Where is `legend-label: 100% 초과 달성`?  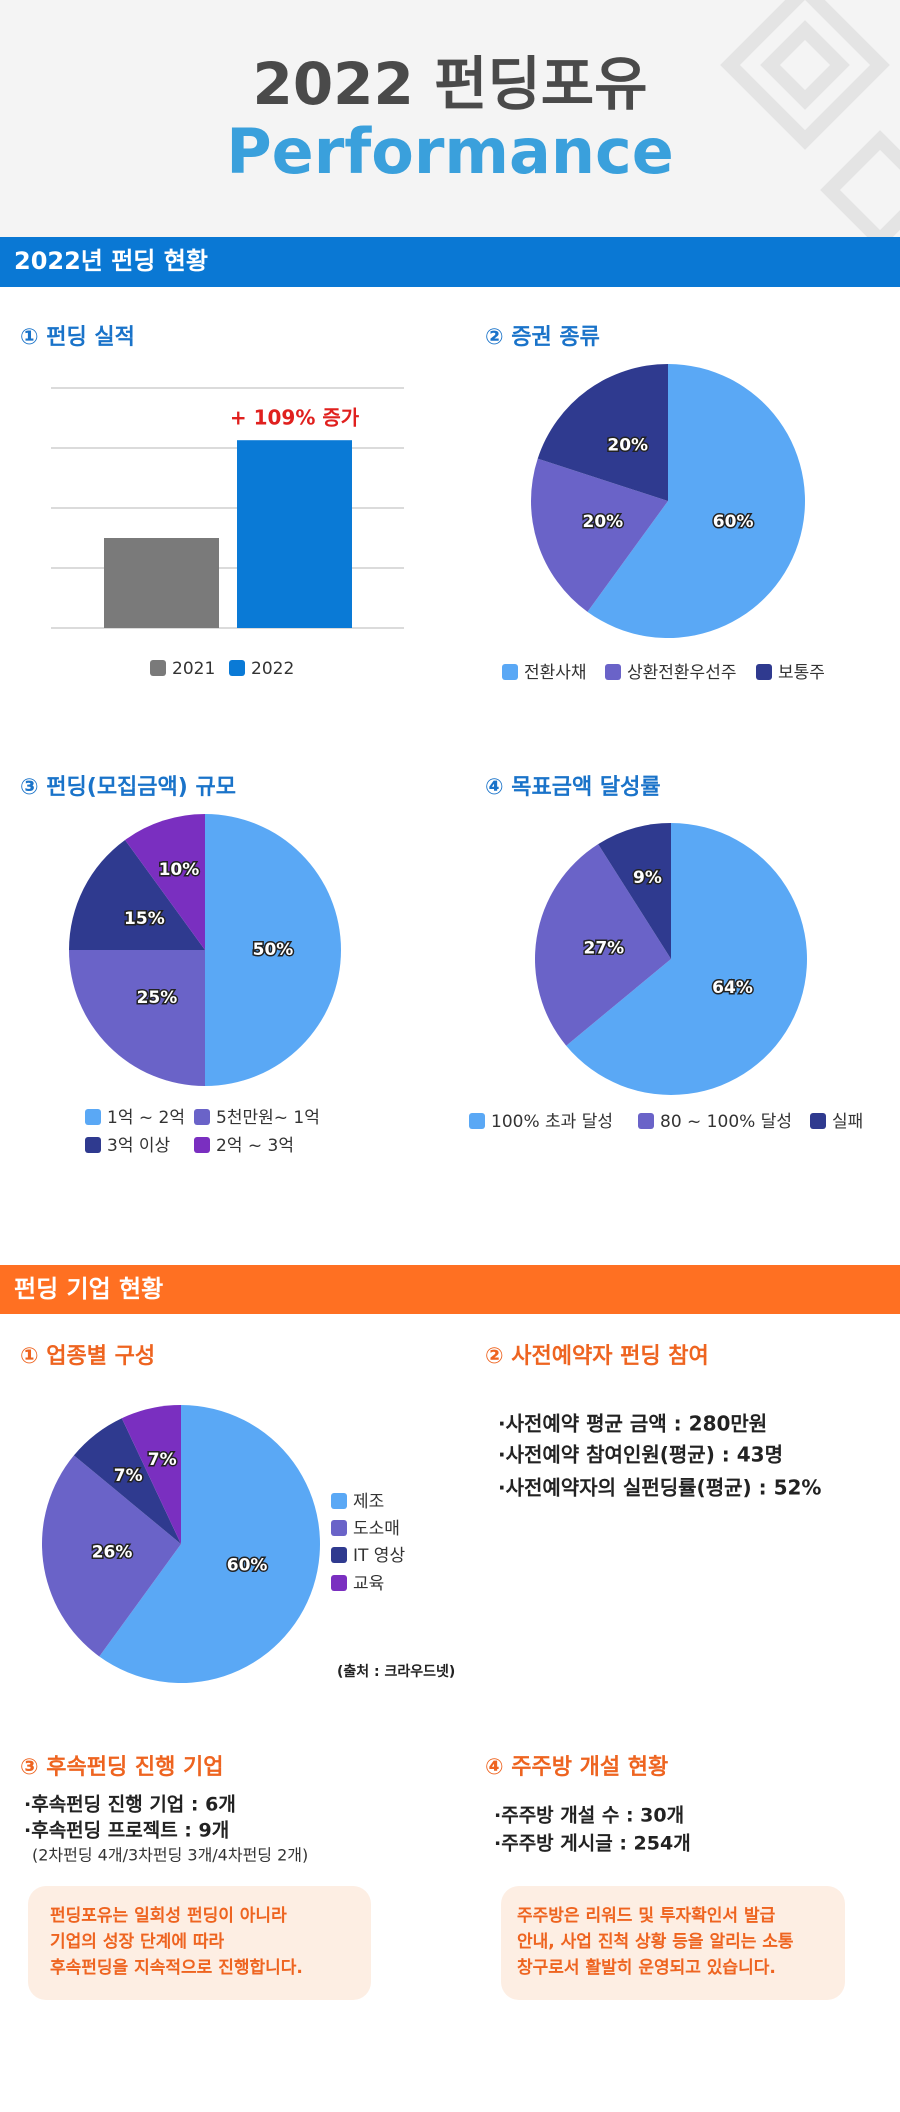
legend-label: 100% 초과 달성 is located at coordinates (552, 1122).